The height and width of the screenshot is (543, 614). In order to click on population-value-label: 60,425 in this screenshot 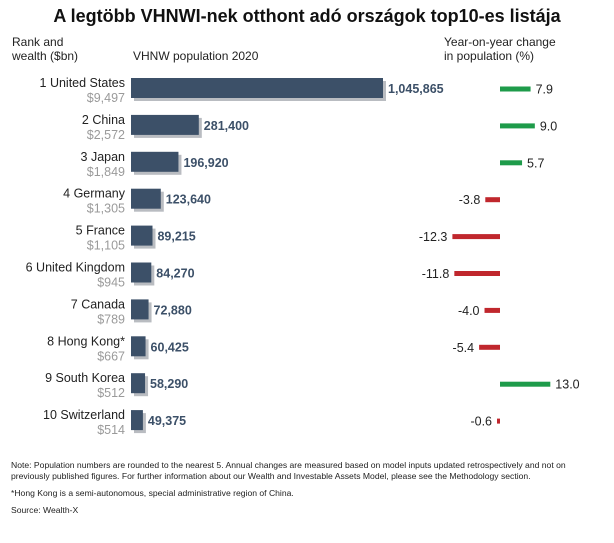, I will do `click(170, 347)`.